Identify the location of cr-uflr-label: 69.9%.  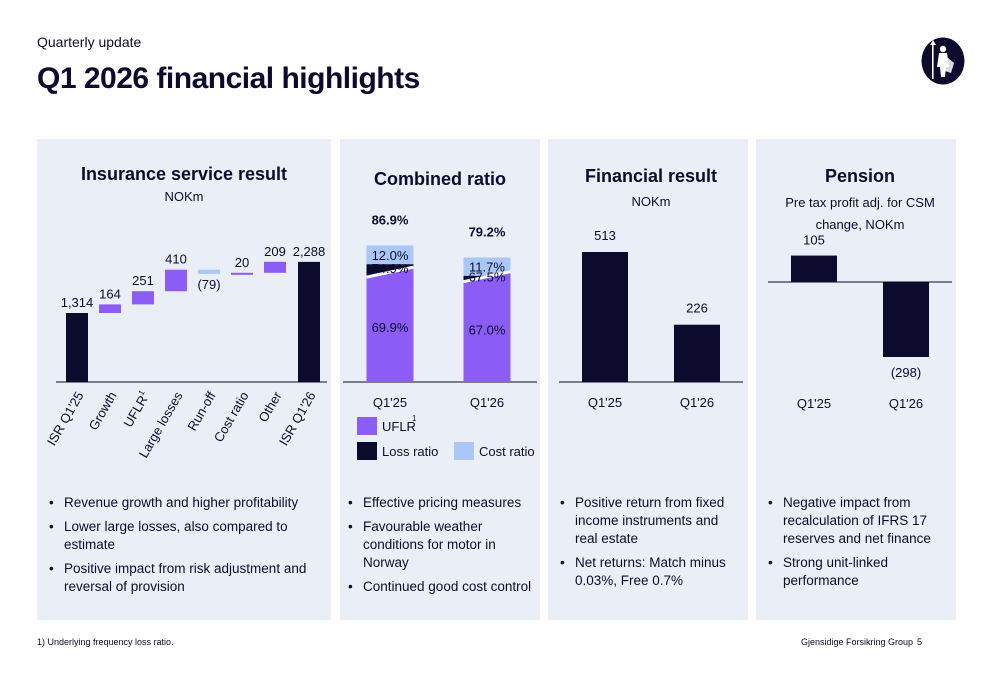
(390, 327).